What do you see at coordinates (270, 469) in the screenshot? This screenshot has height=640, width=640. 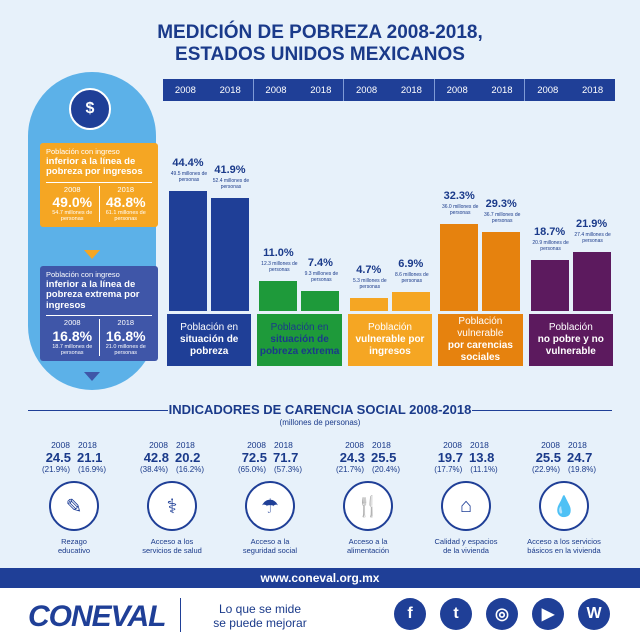 I see `indicator-pcts: (65.0%) (57.3%)` at bounding box center [270, 469].